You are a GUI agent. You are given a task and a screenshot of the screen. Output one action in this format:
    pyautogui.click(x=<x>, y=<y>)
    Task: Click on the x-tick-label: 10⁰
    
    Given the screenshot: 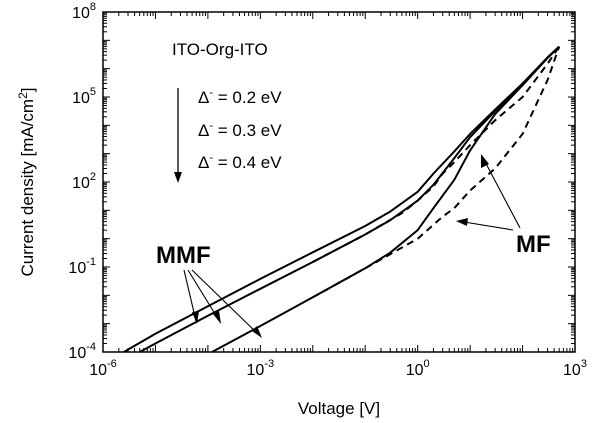 What is the action you would take?
    pyautogui.click(x=418, y=368)
    